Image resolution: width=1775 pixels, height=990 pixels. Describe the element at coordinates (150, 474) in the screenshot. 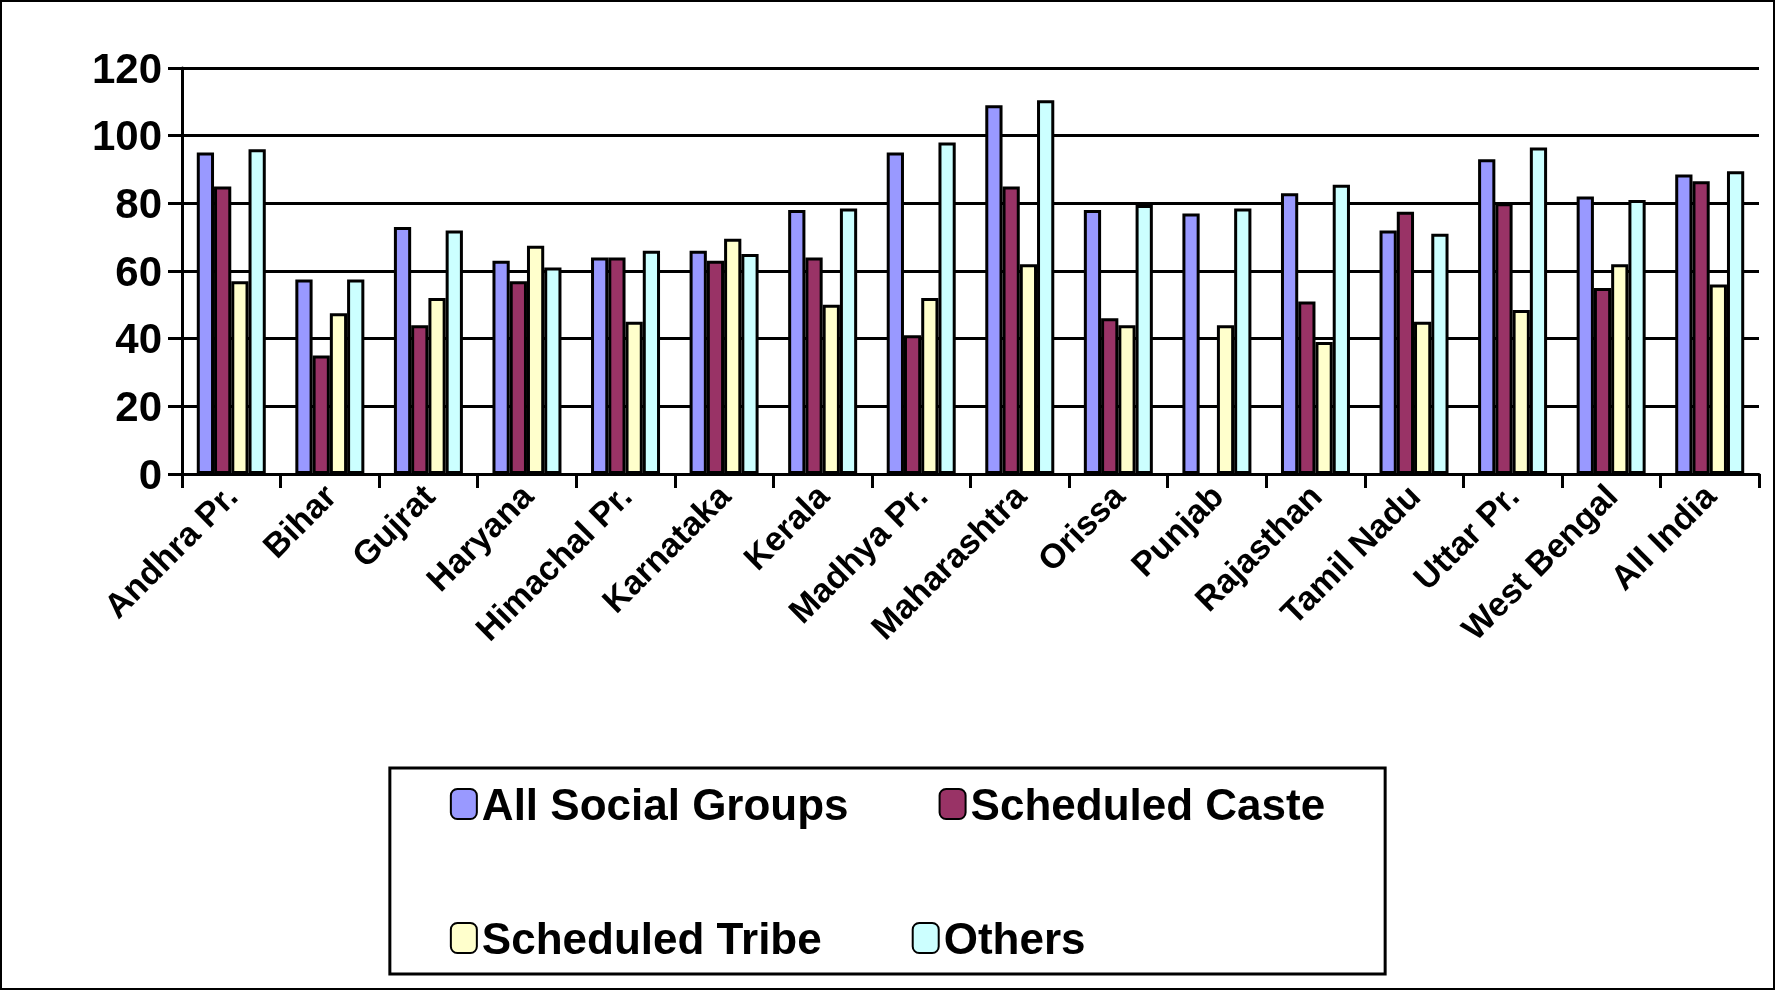

I see `y-tick-label: 0` at that location.